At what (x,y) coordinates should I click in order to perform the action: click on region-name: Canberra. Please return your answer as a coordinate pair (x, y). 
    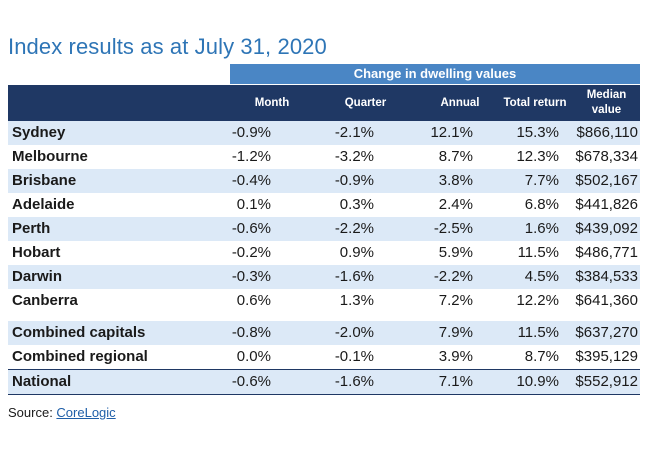
    Looking at the image, I should click on (45, 300).